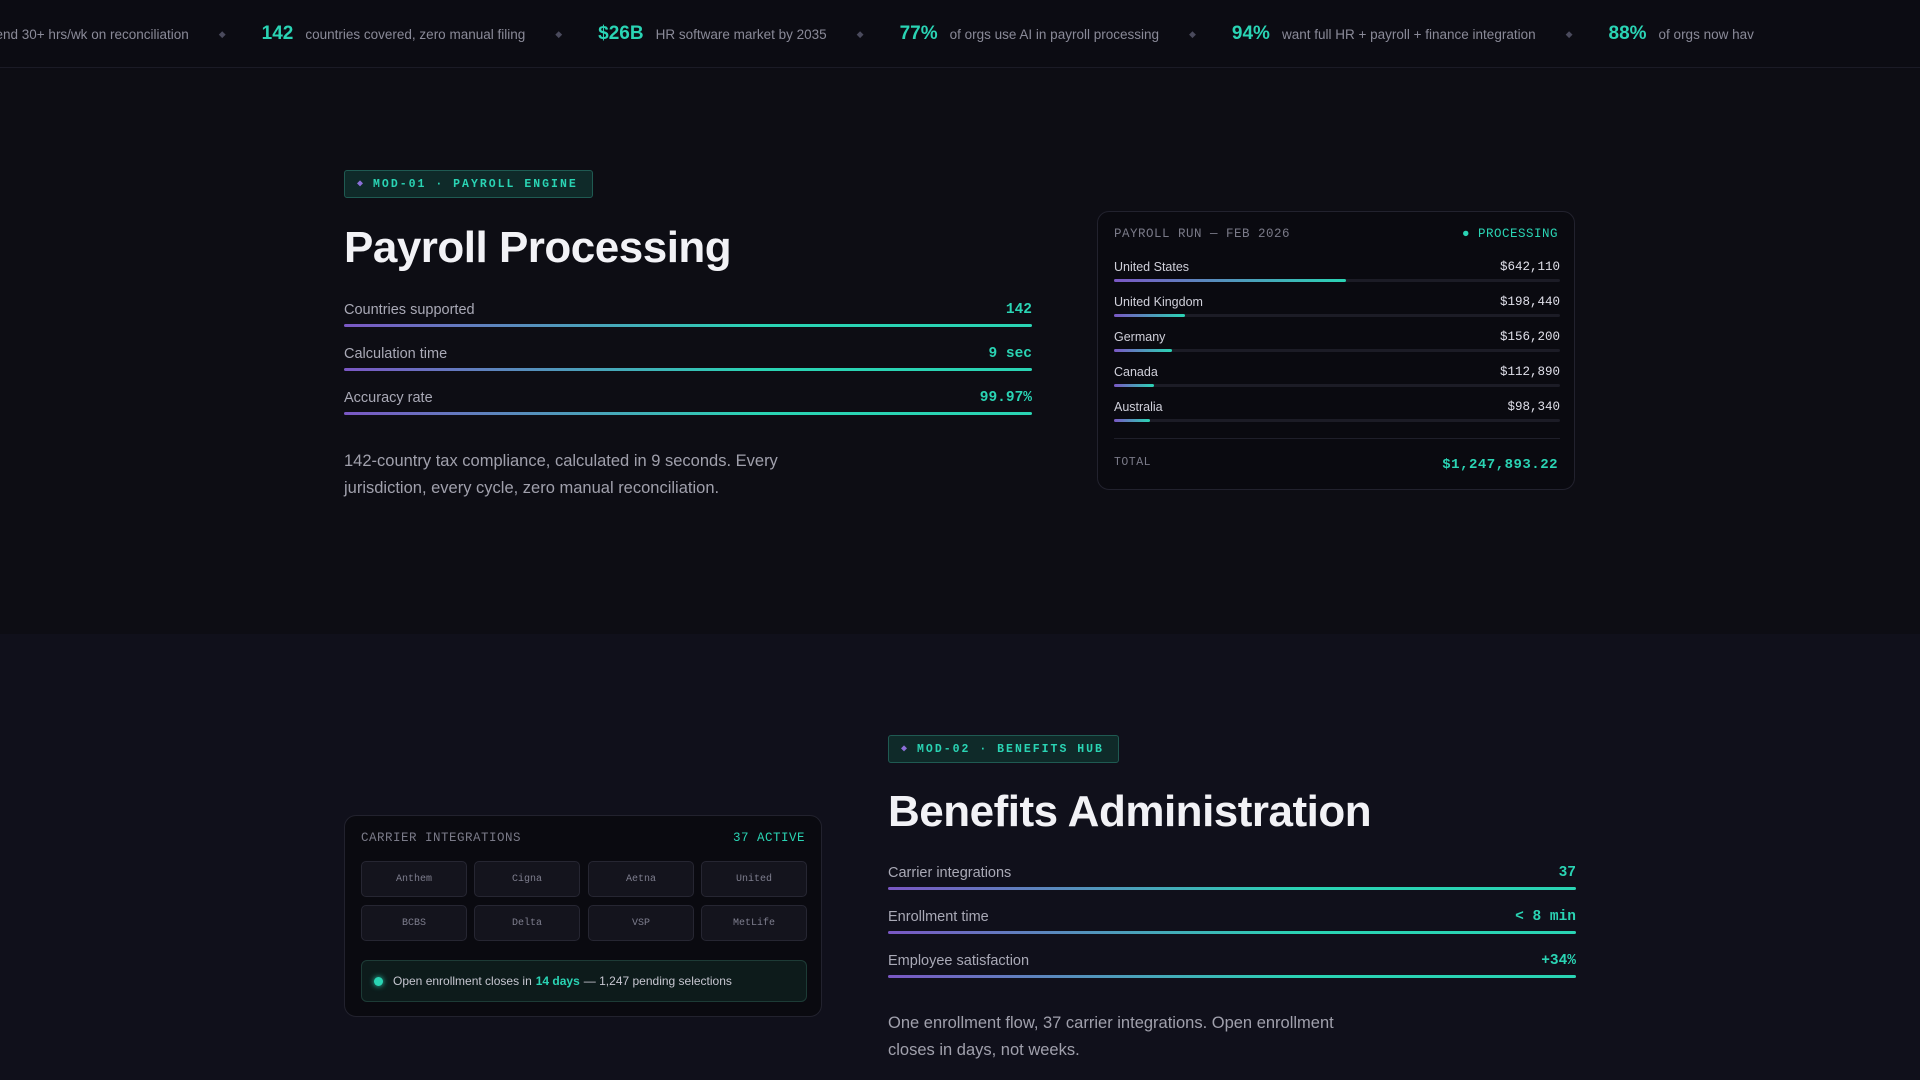 The height and width of the screenshot is (1080, 1920). Describe the element at coordinates (950, 873) in the screenshot. I see `metric-label: Carrier integrations` at that location.